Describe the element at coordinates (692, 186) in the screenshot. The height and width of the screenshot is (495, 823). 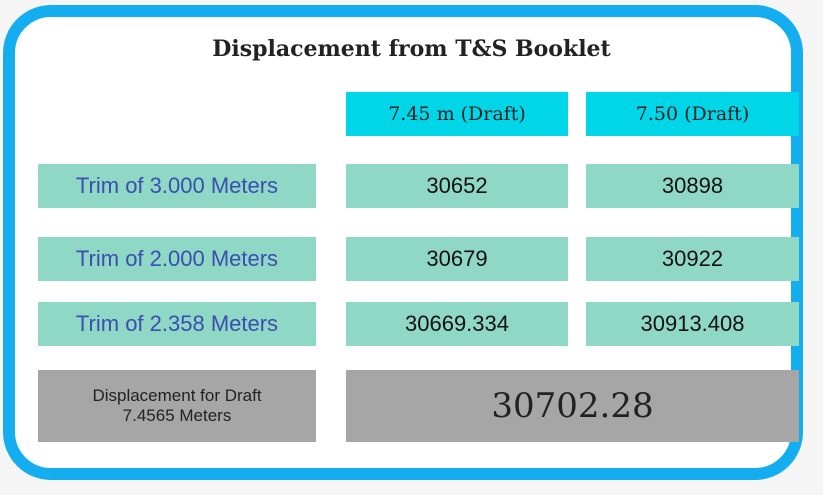
I see `value-cell: 30898` at that location.